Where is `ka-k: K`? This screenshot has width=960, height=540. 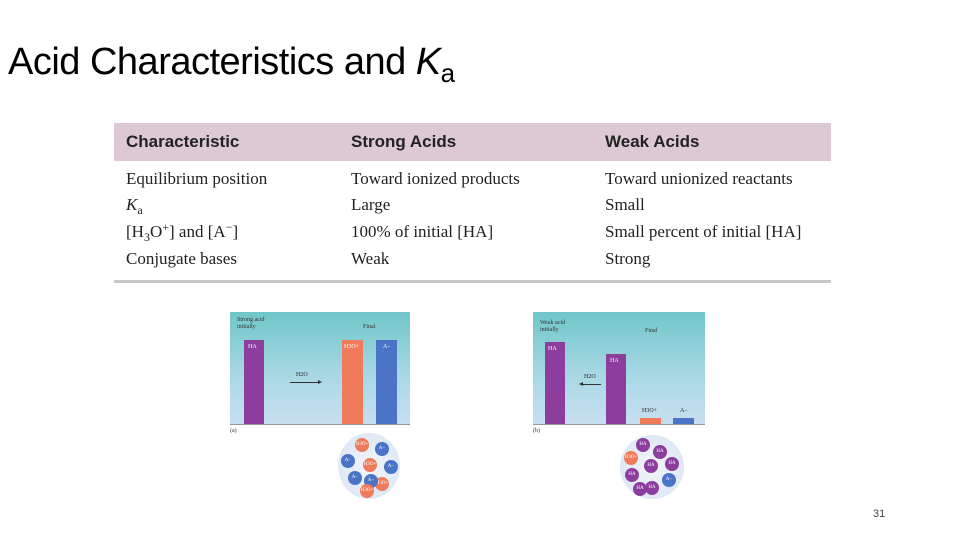
ka-k: K is located at coordinates (132, 204).